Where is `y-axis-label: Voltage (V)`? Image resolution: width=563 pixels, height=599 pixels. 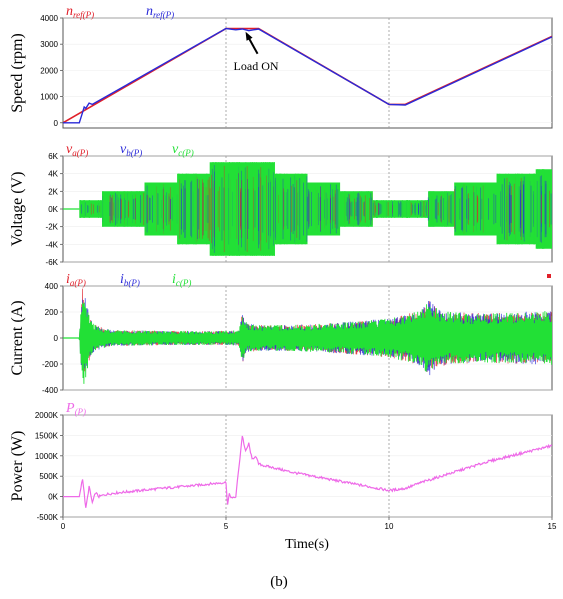 y-axis-label: Voltage (V) is located at coordinates (17, 209).